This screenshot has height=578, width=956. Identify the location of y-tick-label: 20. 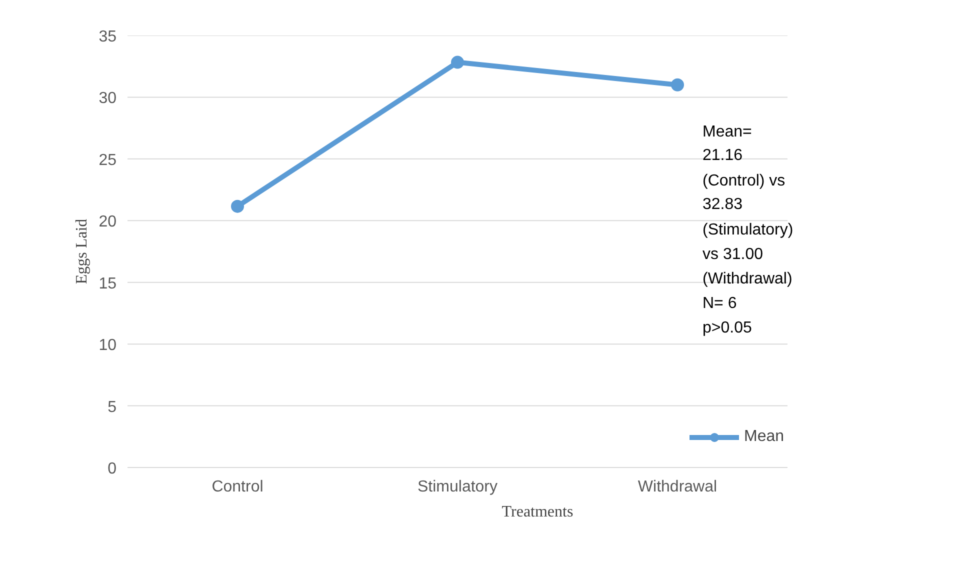
(107, 222).